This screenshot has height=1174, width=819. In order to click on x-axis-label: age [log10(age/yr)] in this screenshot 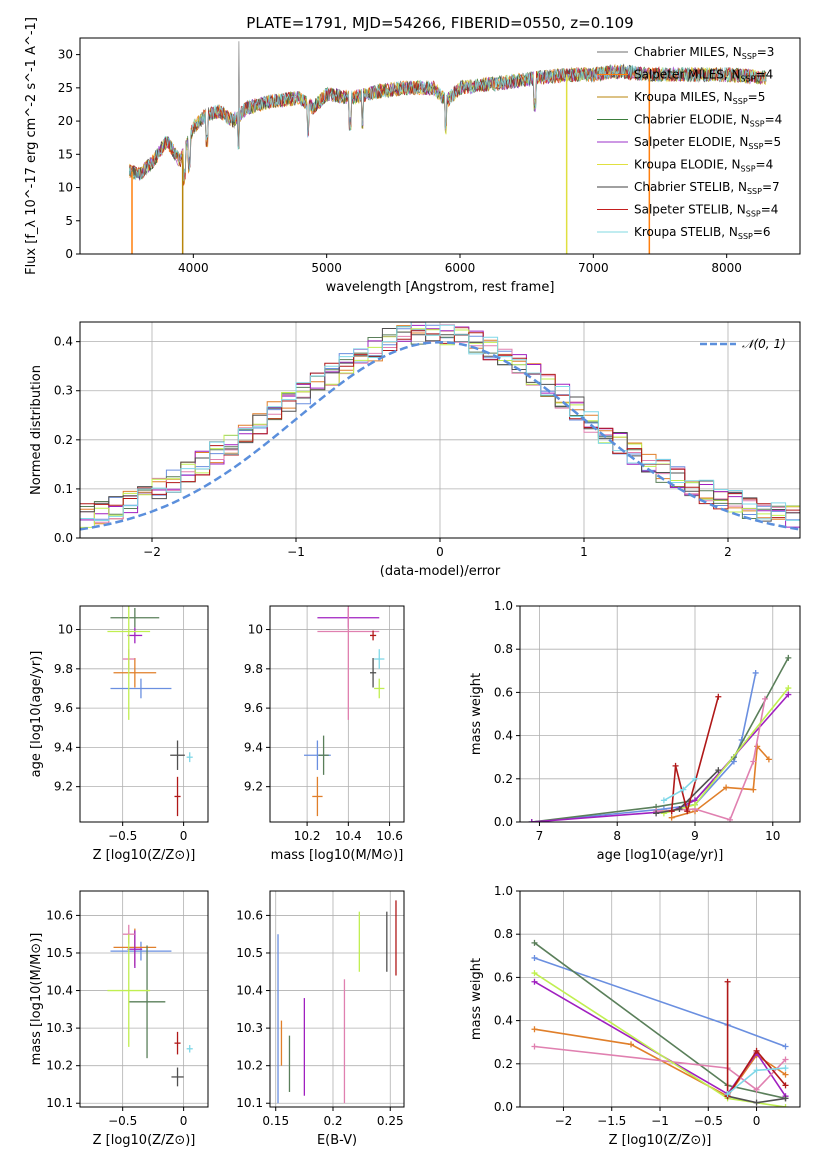, I will do `click(660, 855)`.